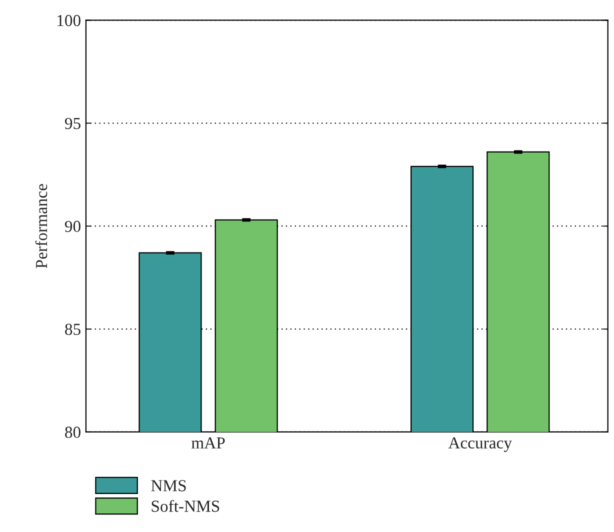 The image size is (614, 532). What do you see at coordinates (480, 444) in the screenshot?
I see `x-tick-label: Accuracy` at bounding box center [480, 444].